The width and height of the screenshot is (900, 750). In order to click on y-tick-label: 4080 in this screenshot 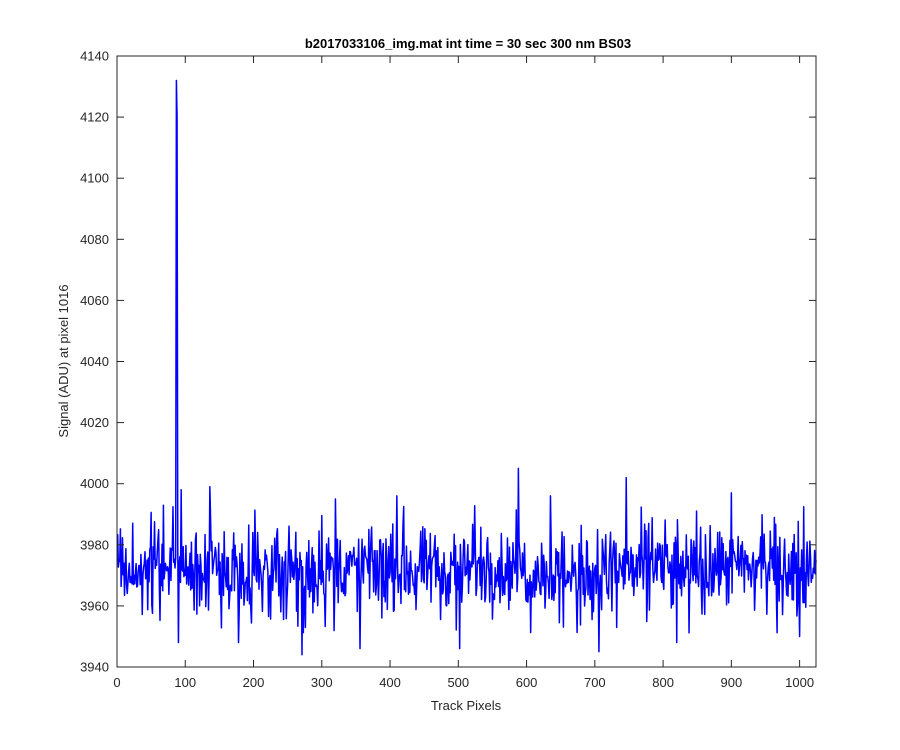, I will do `click(94, 239)`.